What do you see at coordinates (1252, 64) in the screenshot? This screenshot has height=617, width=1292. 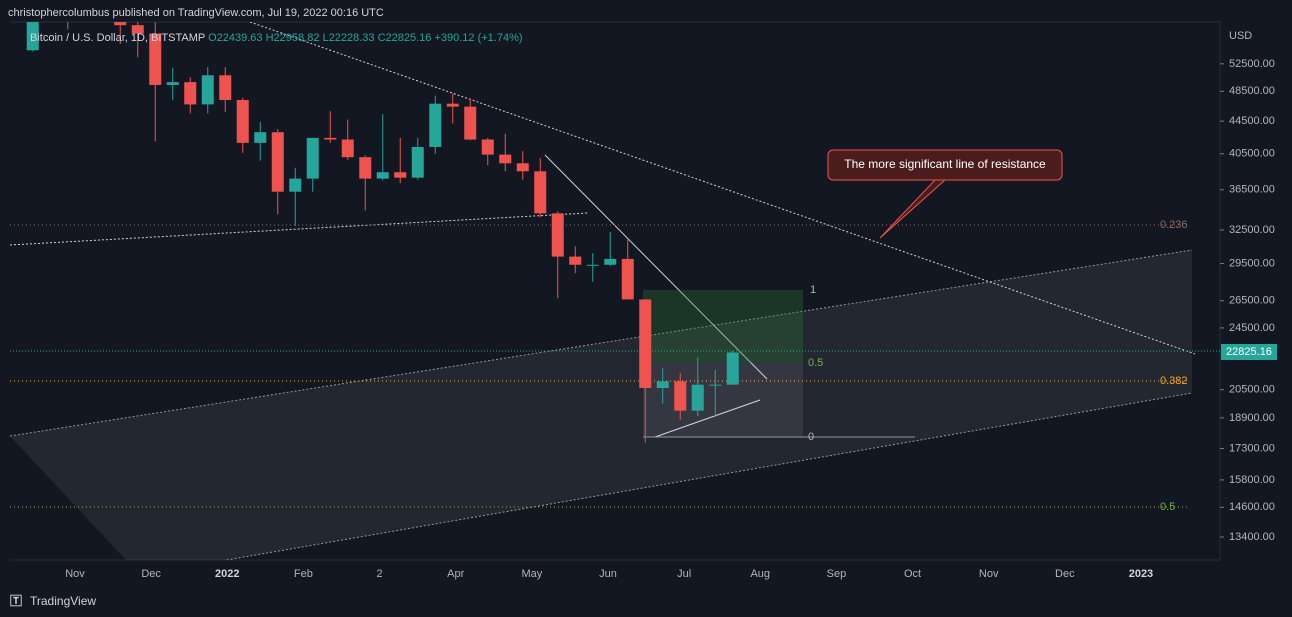 I see `y-tick-label: 52500.00` at bounding box center [1252, 64].